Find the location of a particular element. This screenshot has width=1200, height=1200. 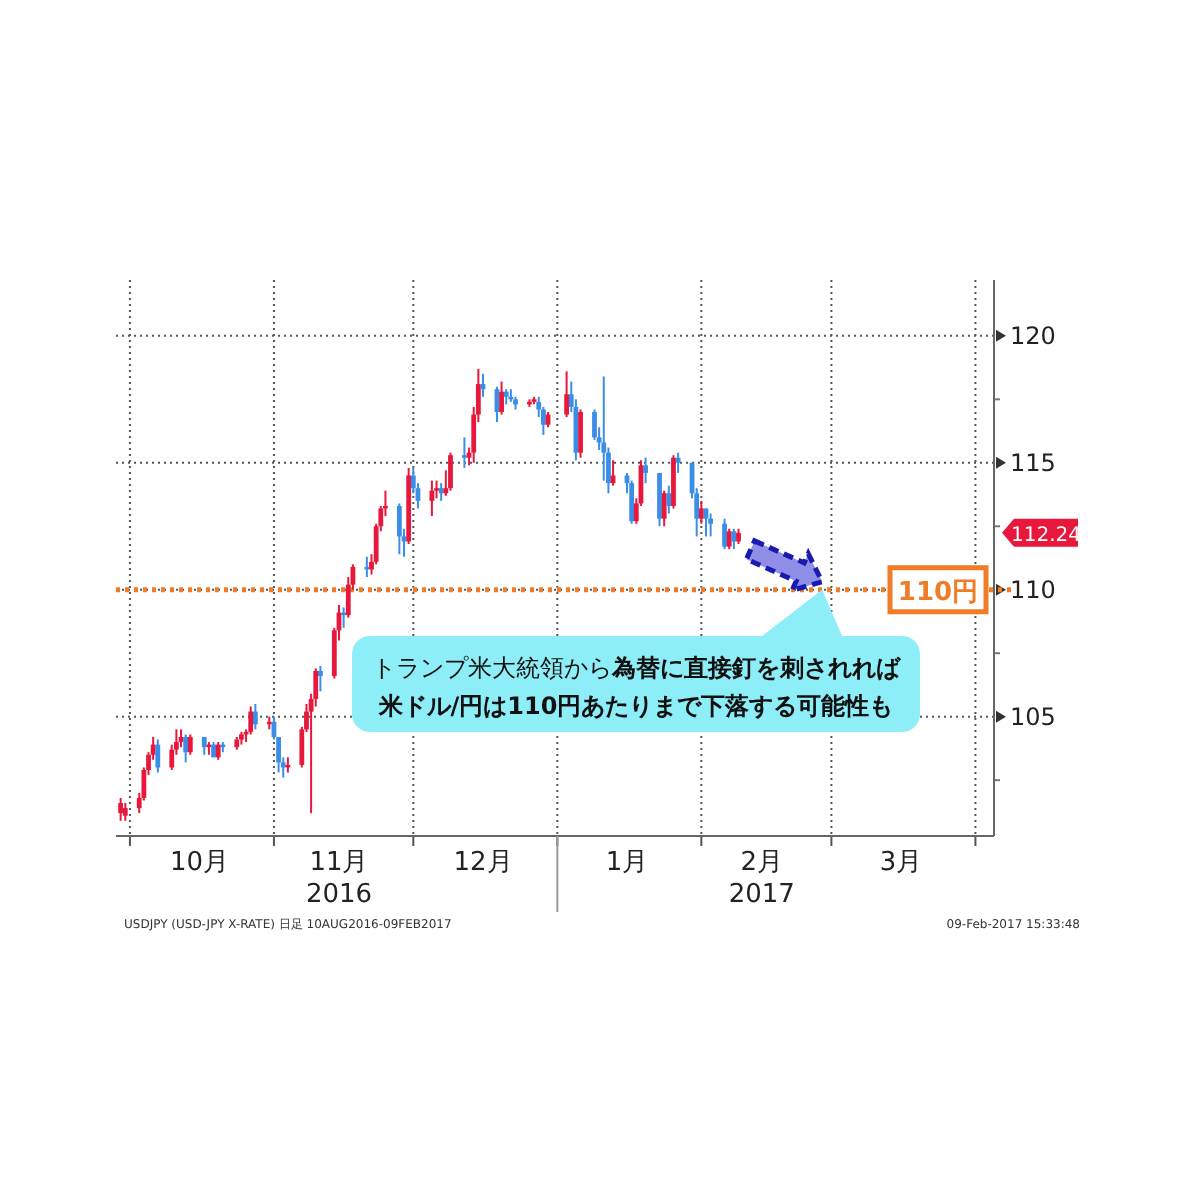

annotation: トランプ米大統領から為替に直接釘を刺されれば米ドル/円は110円あたりまで下落する可能性も is located at coordinates (637, 687).